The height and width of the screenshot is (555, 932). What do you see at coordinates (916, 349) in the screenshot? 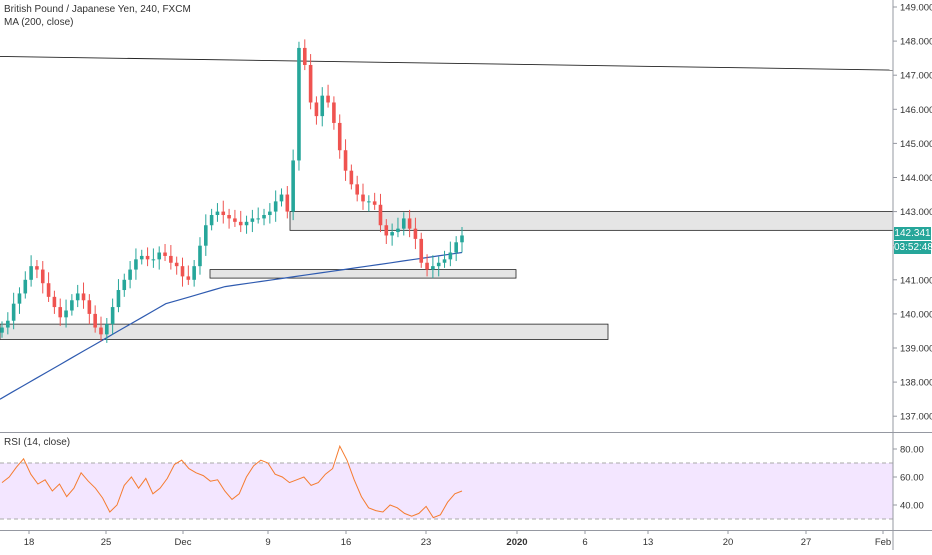
I see `price-tick-label: 139.000` at bounding box center [916, 349].